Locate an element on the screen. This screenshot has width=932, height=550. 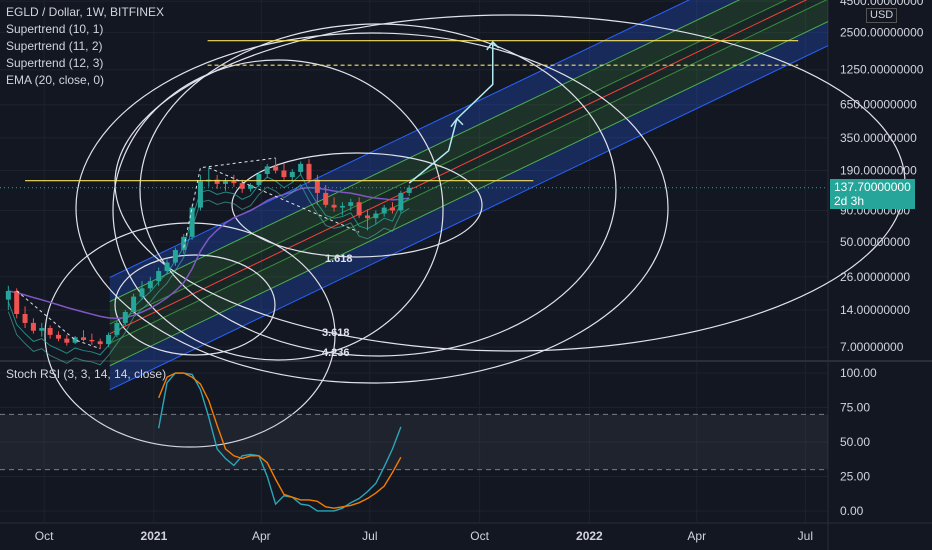
last-price-tag: 137.70000000 2d 3h is located at coordinates (872, 194).